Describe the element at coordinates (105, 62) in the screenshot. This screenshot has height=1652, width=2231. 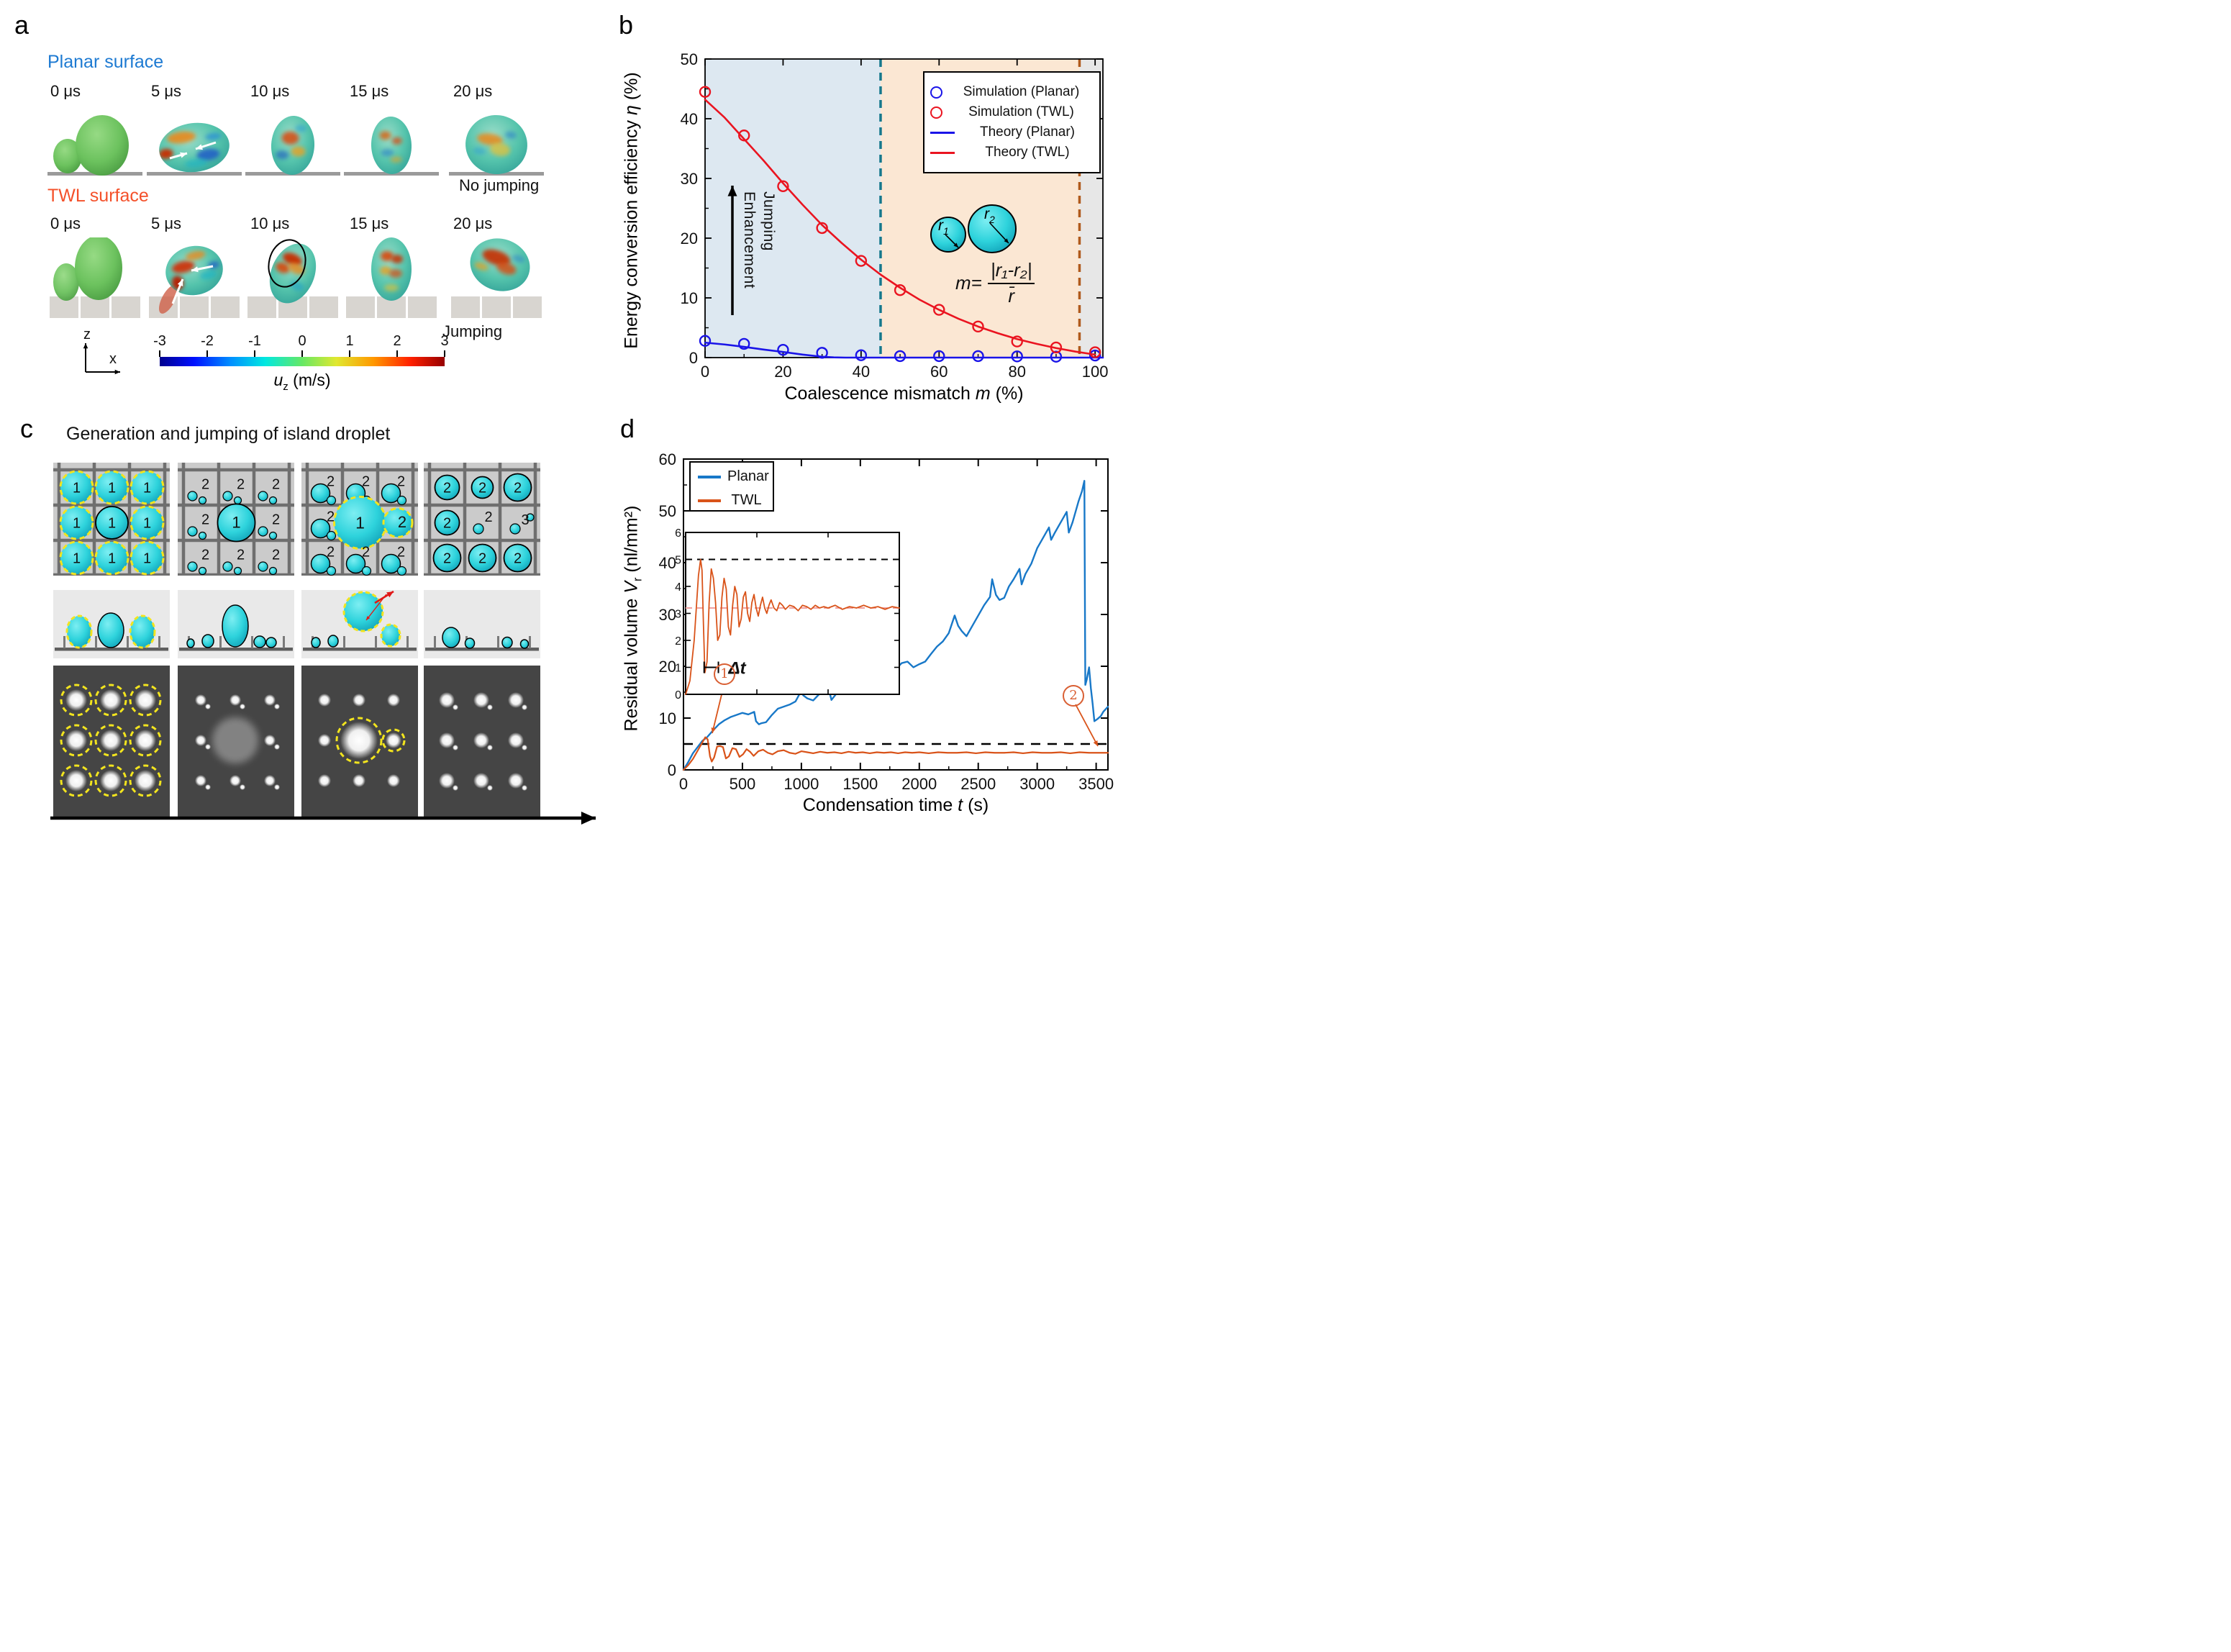
I see `planar-surface-title: Planar surface` at that location.